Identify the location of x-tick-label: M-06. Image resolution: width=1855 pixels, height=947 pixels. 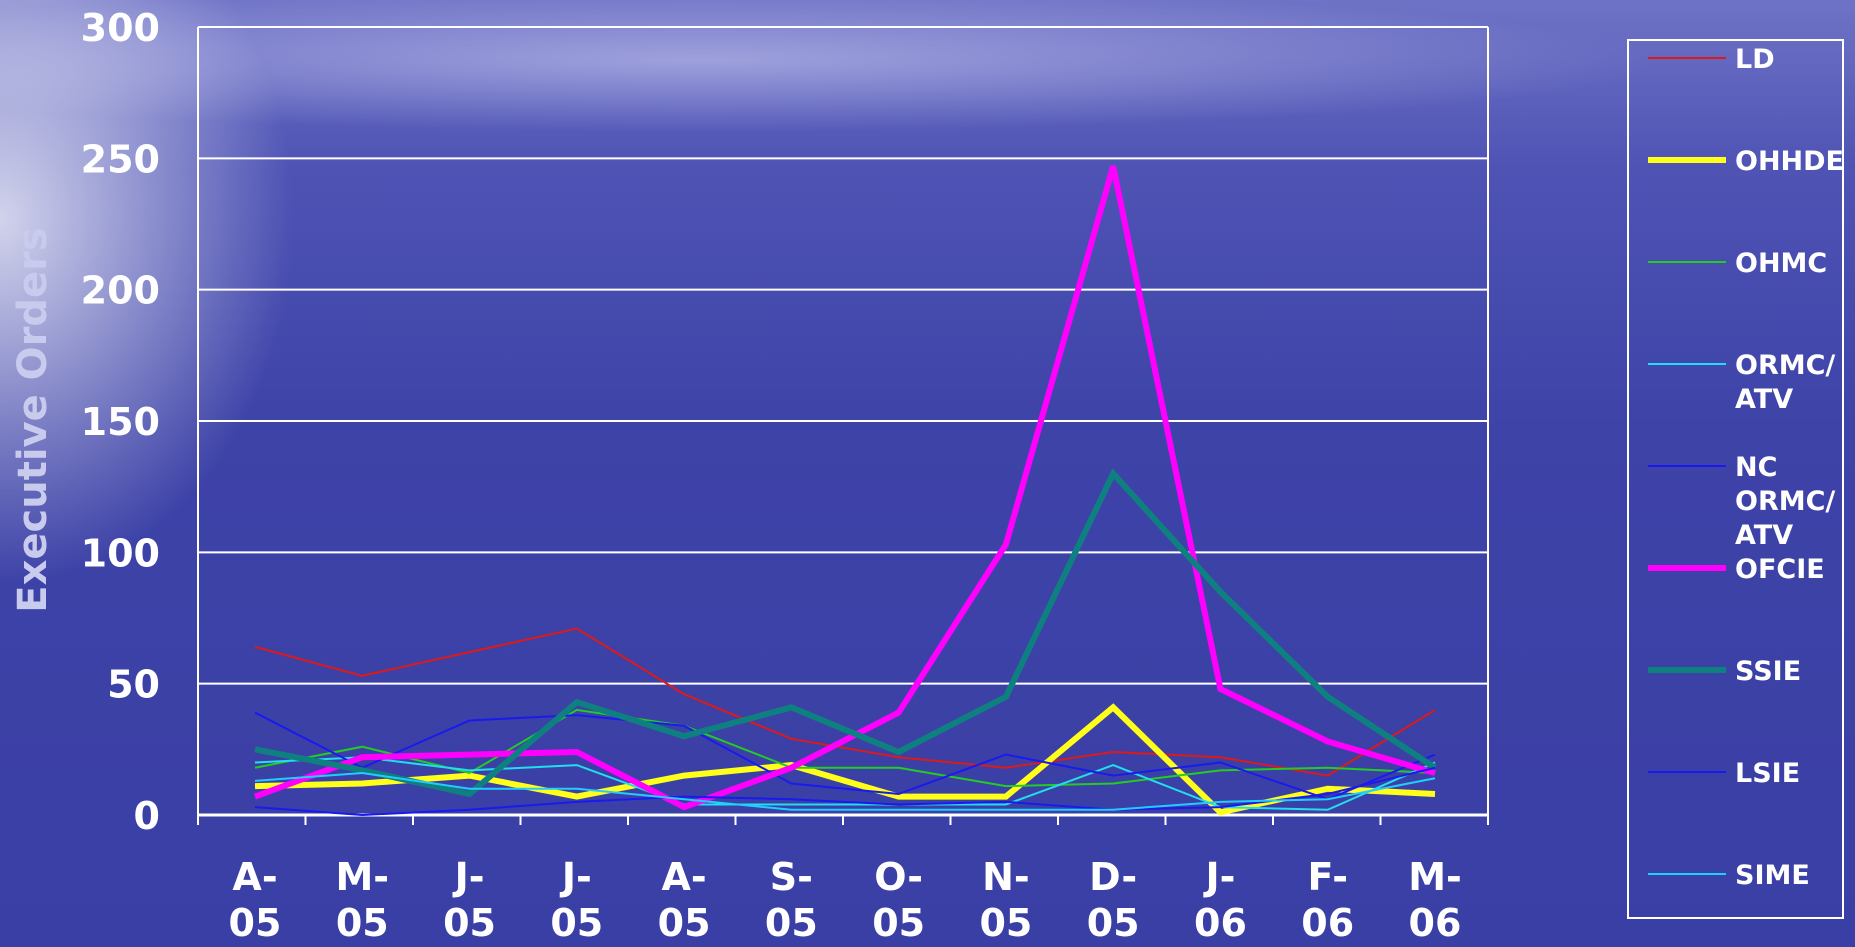
(1435, 900).